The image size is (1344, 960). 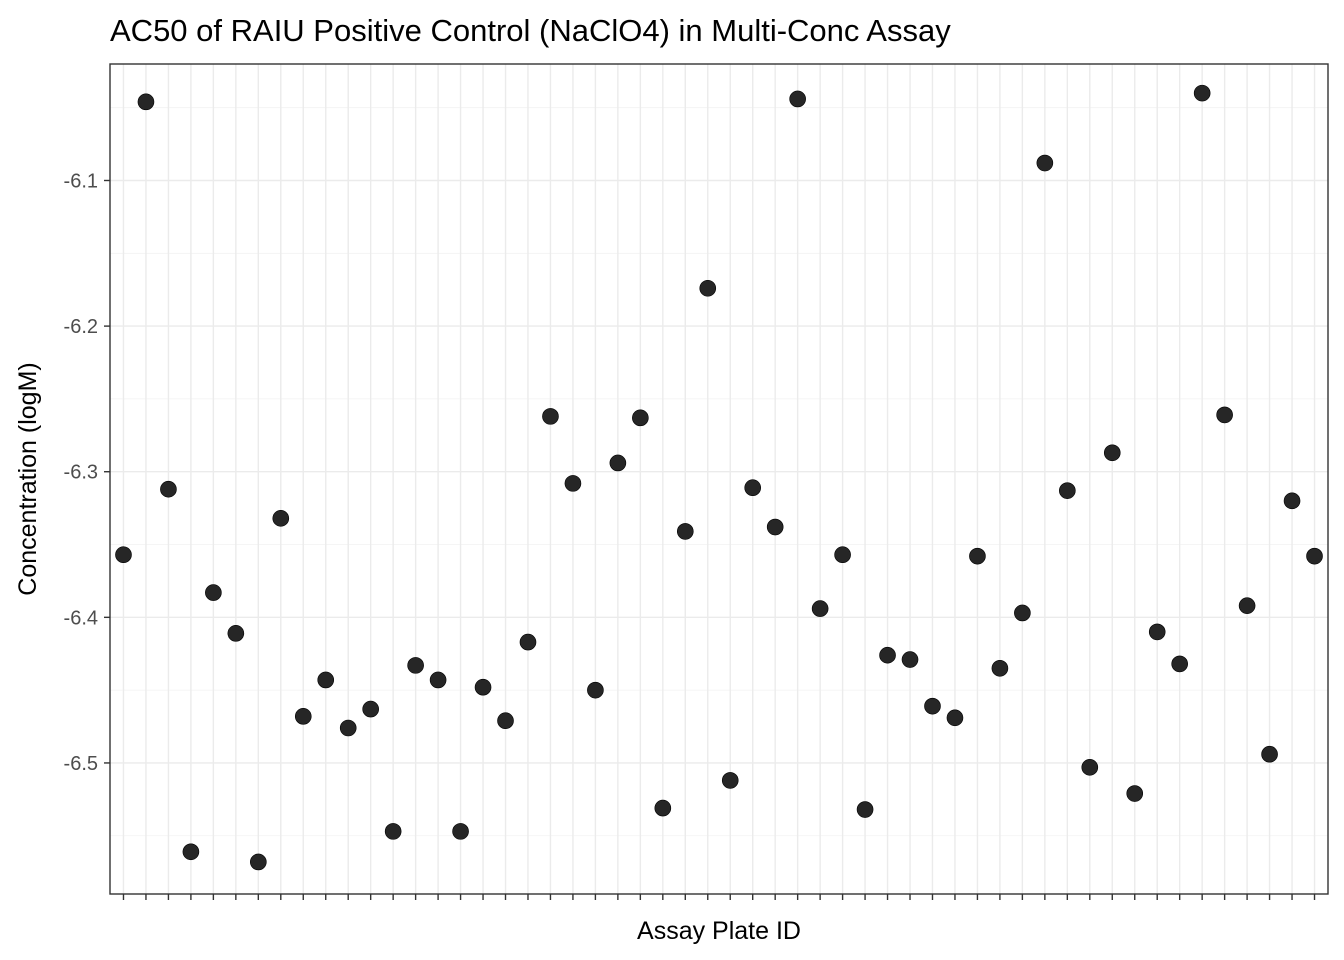 What do you see at coordinates (81, 764) in the screenshot?
I see `y-tick-label: -6.5` at bounding box center [81, 764].